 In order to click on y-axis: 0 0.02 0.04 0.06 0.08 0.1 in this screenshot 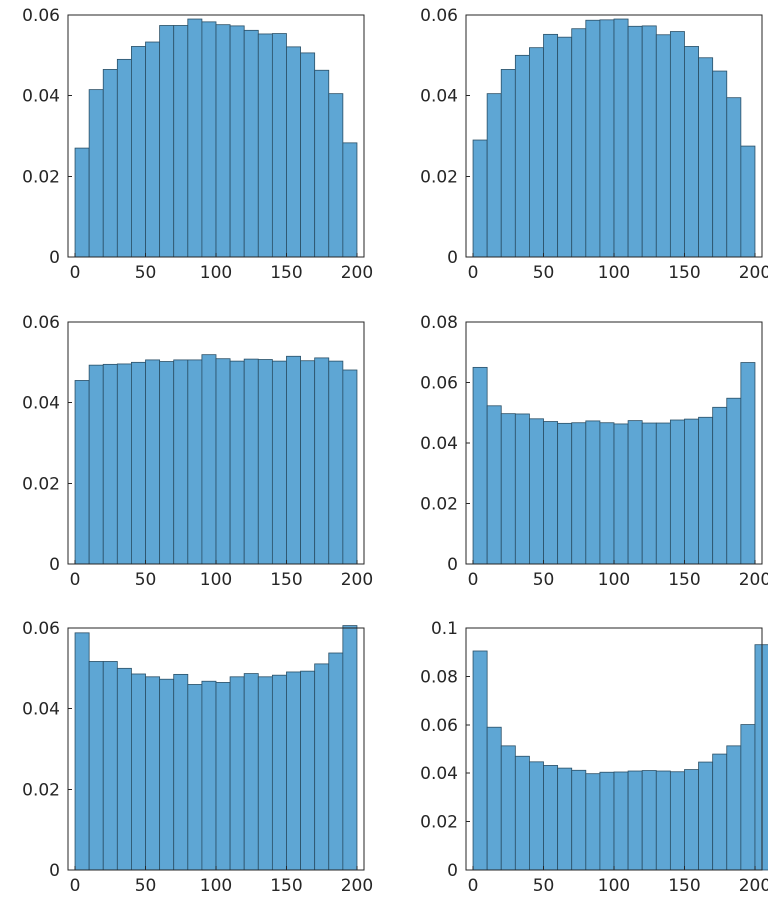, I will do `click(445, 750)`.